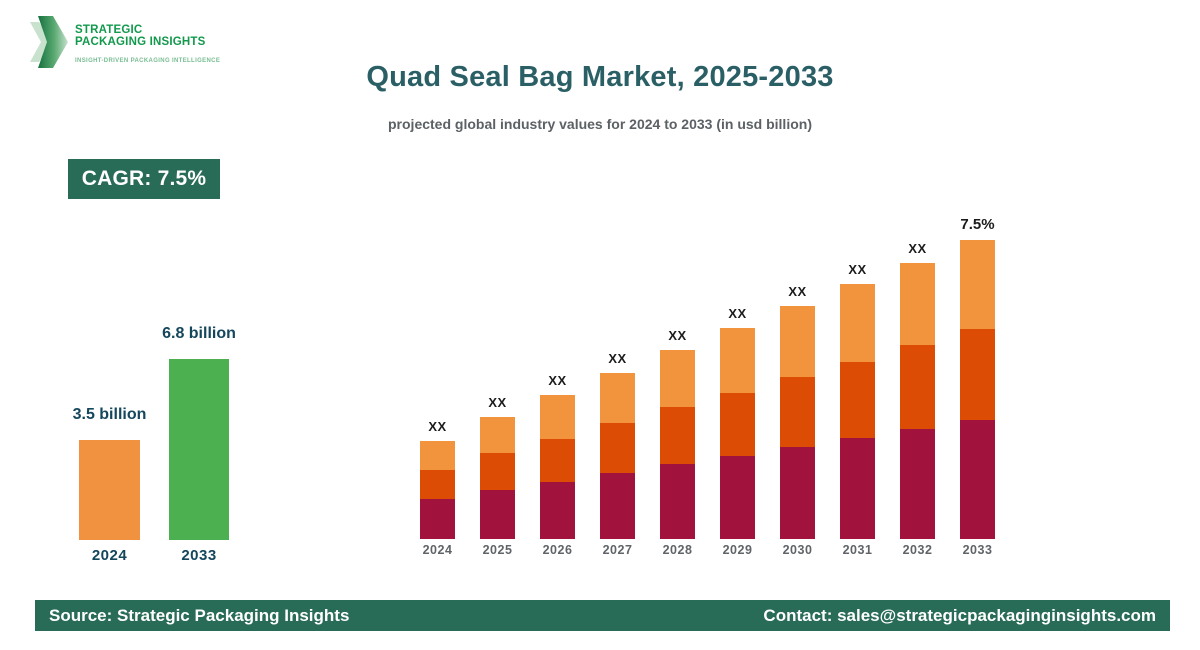 The image size is (1200, 650). I want to click on mini-bar-value-label: 6.8 billion, so click(199, 333).